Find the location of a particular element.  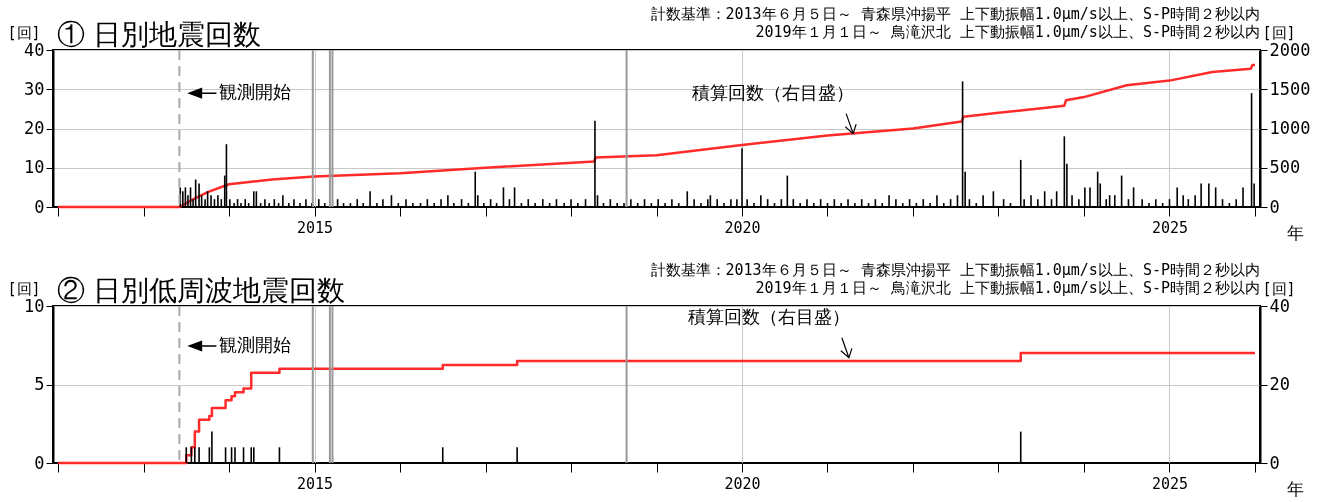

y-tick-label: 5 is located at coordinates (39, 384).